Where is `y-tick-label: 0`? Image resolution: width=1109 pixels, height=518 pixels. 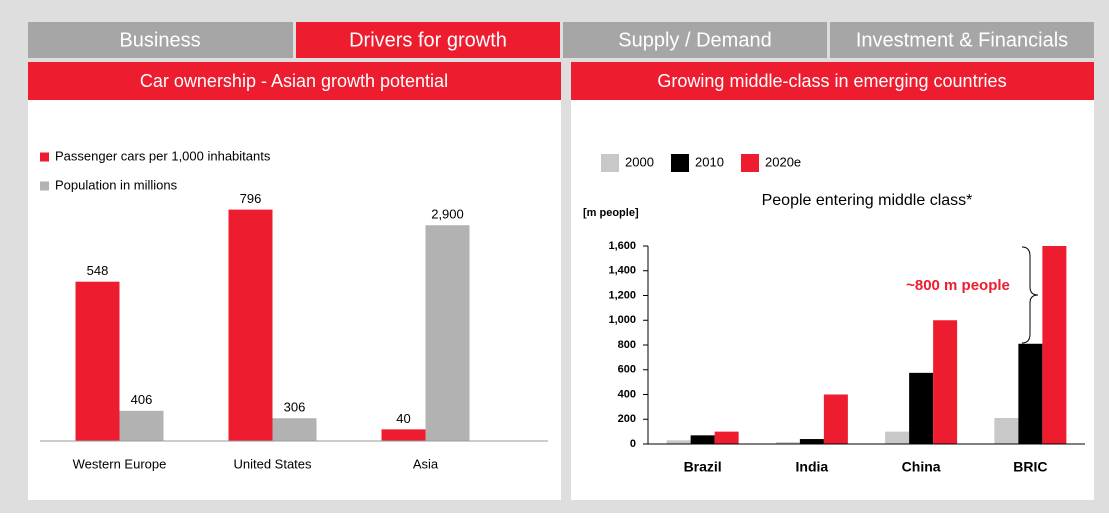 y-tick-label: 0 is located at coordinates (633, 444).